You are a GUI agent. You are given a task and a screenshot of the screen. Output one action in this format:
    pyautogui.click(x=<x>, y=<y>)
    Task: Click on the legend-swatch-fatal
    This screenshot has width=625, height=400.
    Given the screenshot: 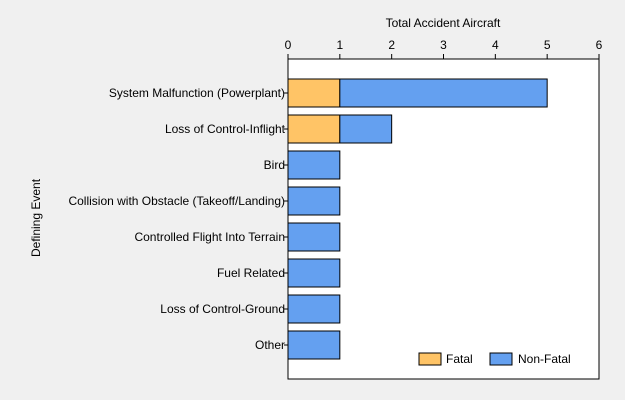 What is the action you would take?
    pyautogui.click(x=430, y=359)
    